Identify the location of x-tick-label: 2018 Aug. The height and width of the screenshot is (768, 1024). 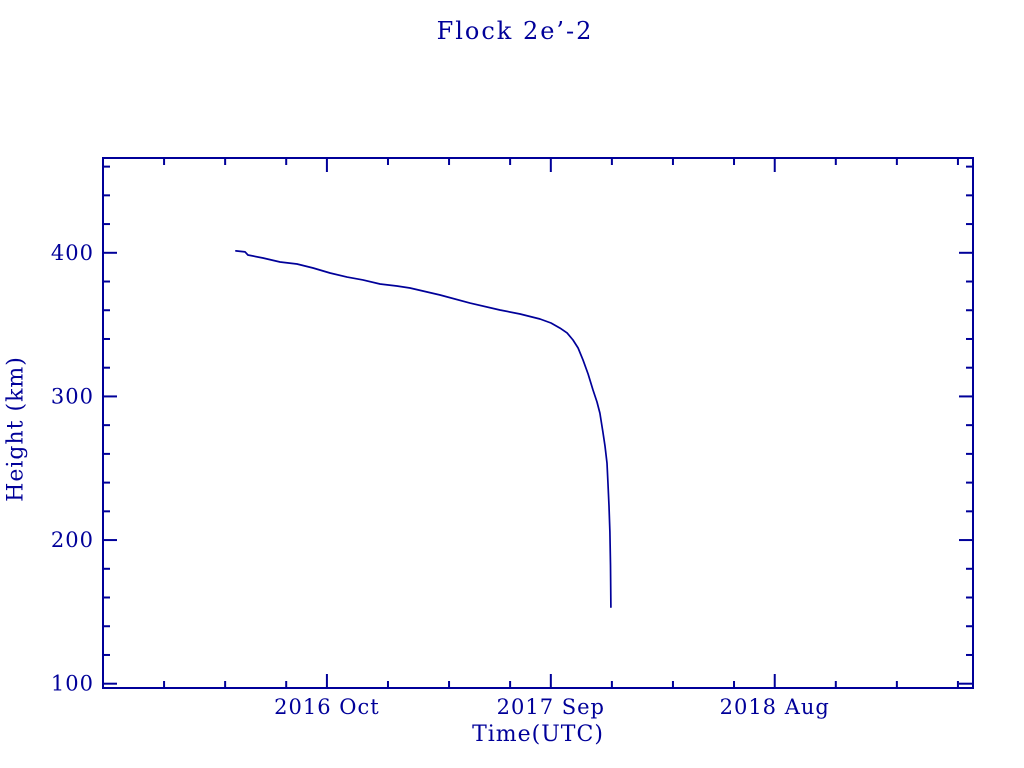
(775, 707).